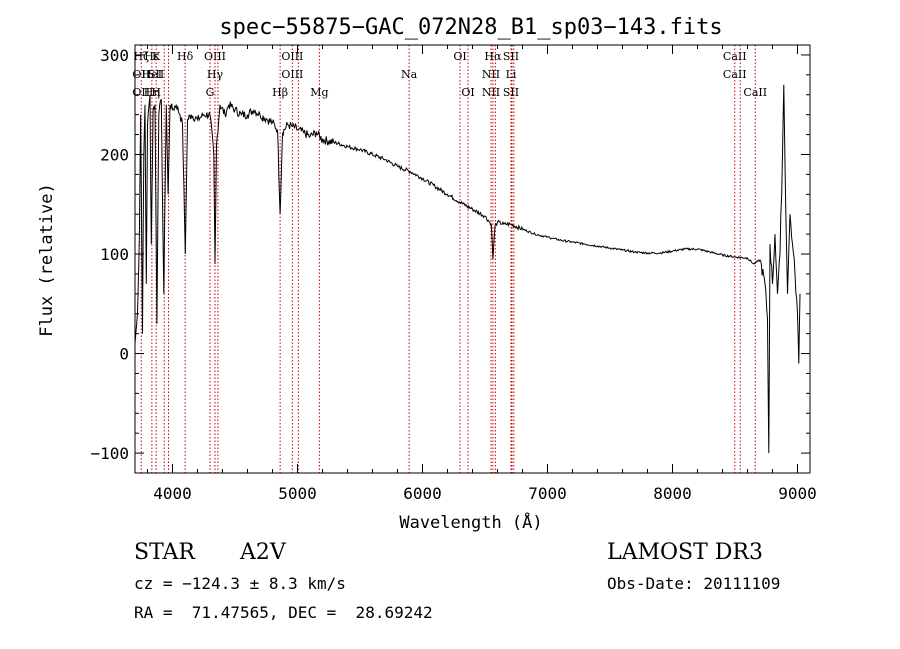 The width and height of the screenshot is (900, 649). Describe the element at coordinates (547, 493) in the screenshot. I see `x-tick-label: 7000` at that location.